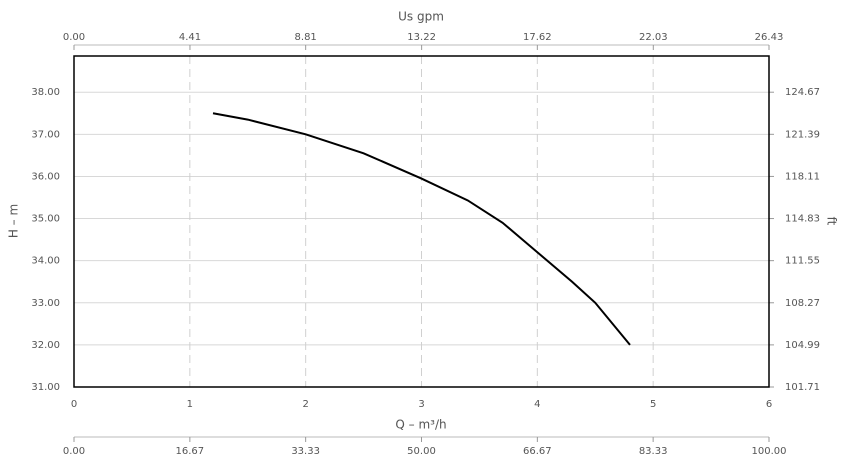  Describe the element at coordinates (45, 92) in the screenshot. I see `y-tick-label: 38.00` at that location.